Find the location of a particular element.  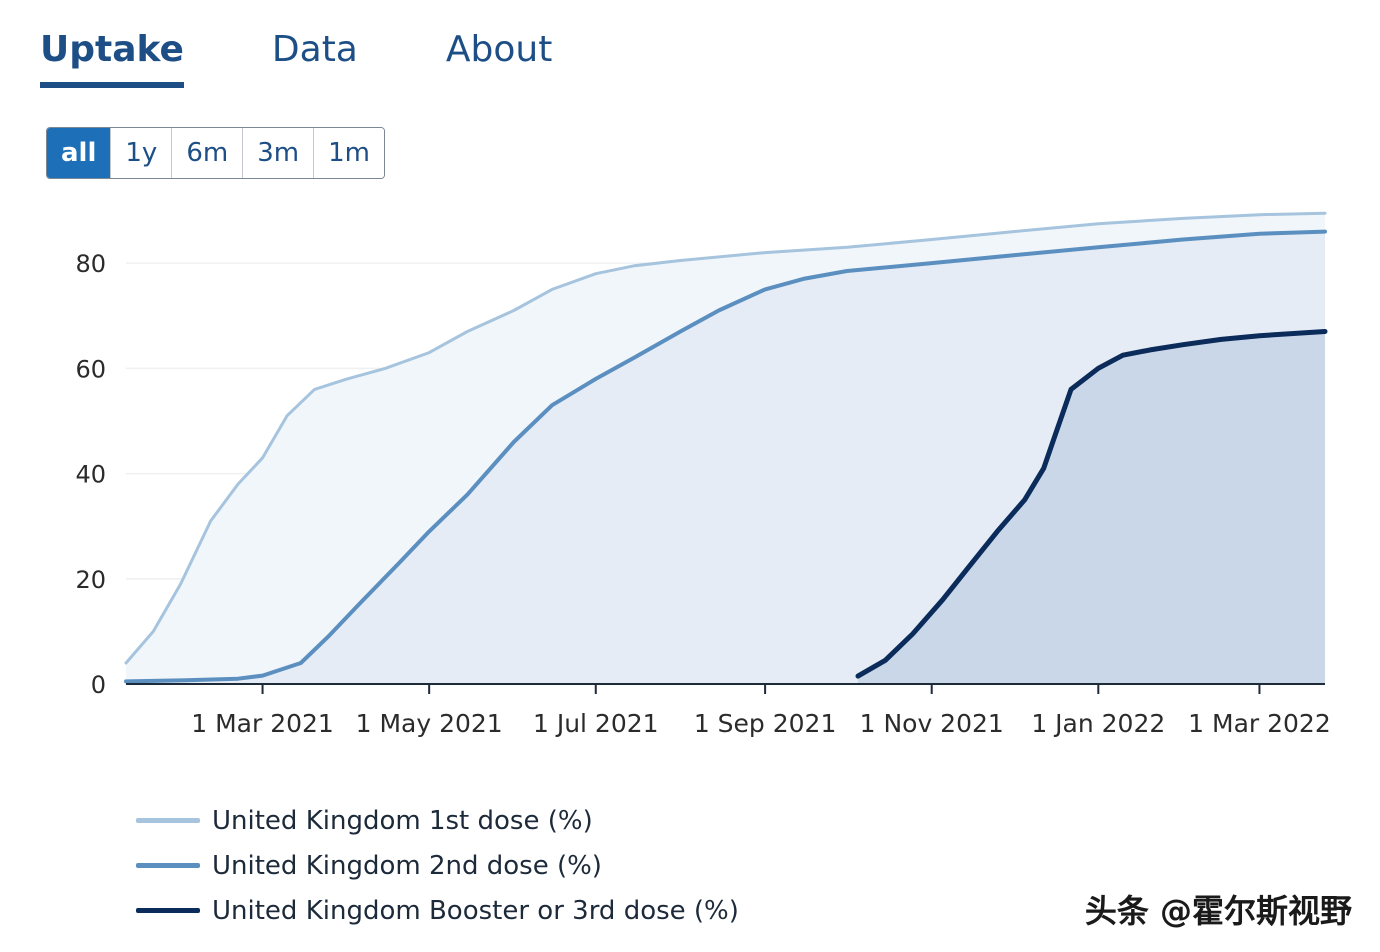

x-tick-label: 1 Mar 2021 is located at coordinates (262, 723).